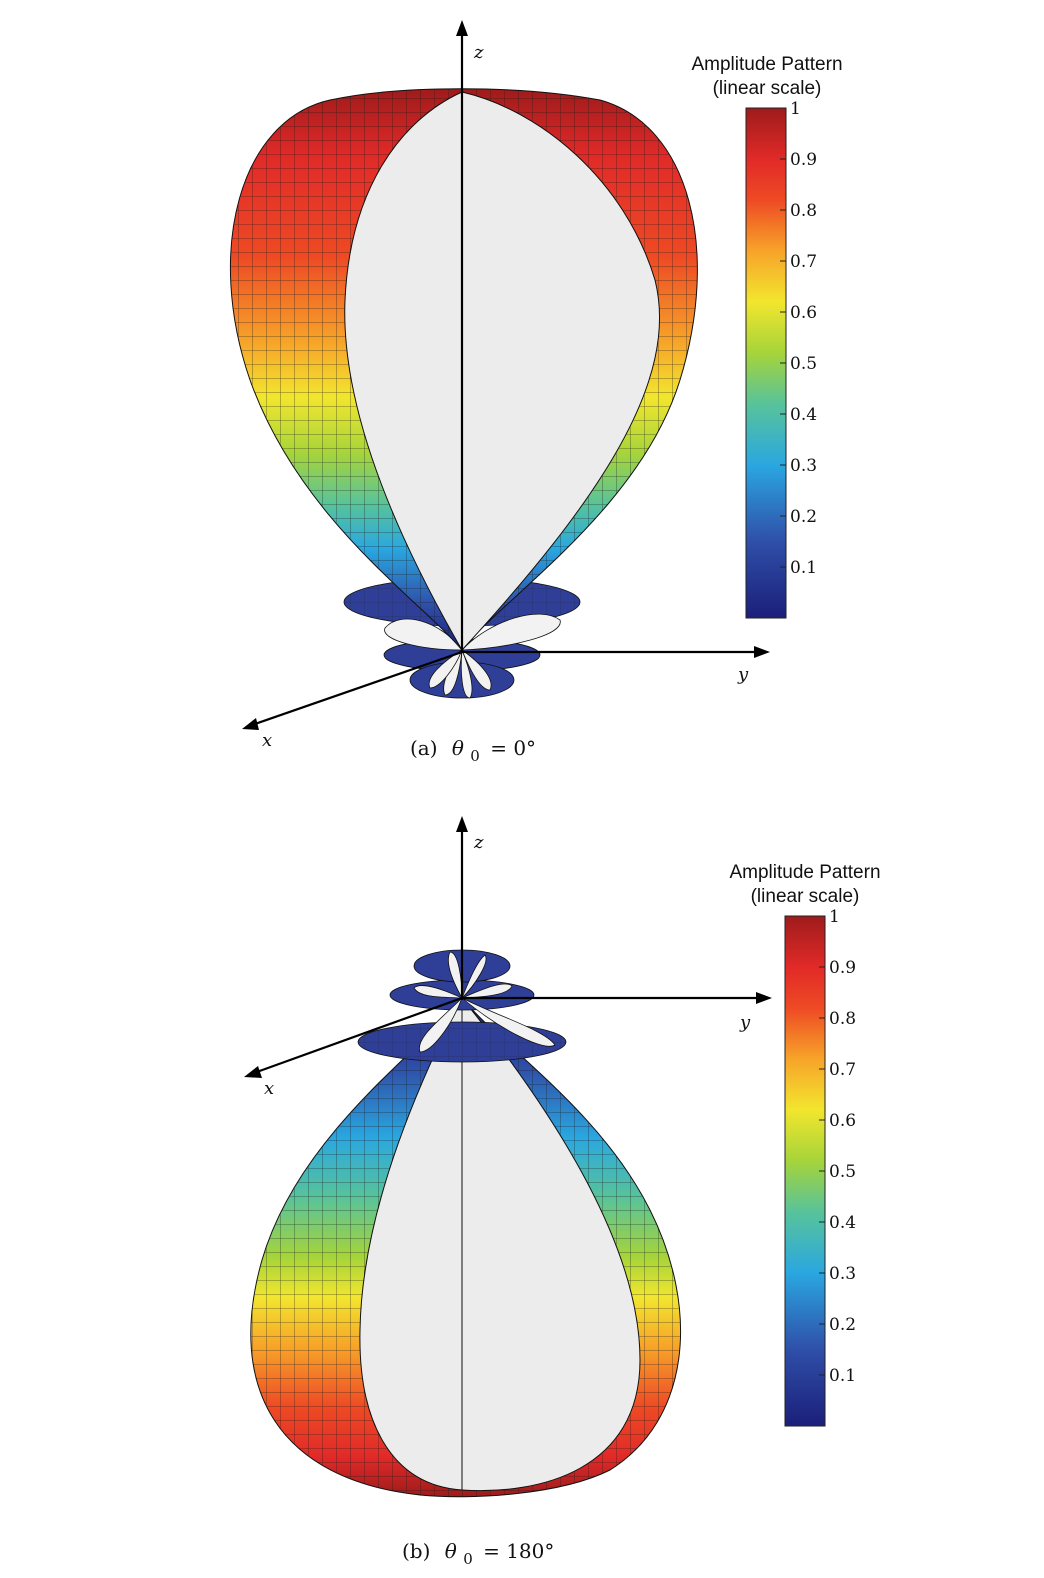 This screenshot has height=1578, width=1044. What do you see at coordinates (767, 88) in the screenshot?
I see `colorbar-title-line2-a: (linear scale)` at bounding box center [767, 88].